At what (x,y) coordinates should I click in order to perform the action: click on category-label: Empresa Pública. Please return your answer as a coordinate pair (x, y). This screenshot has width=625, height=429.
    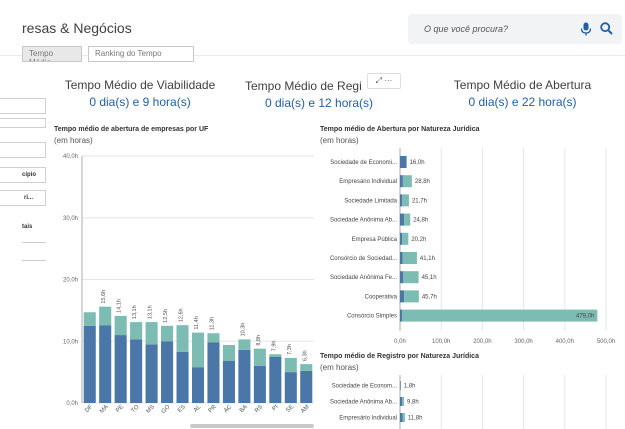
    Looking at the image, I should click on (375, 240).